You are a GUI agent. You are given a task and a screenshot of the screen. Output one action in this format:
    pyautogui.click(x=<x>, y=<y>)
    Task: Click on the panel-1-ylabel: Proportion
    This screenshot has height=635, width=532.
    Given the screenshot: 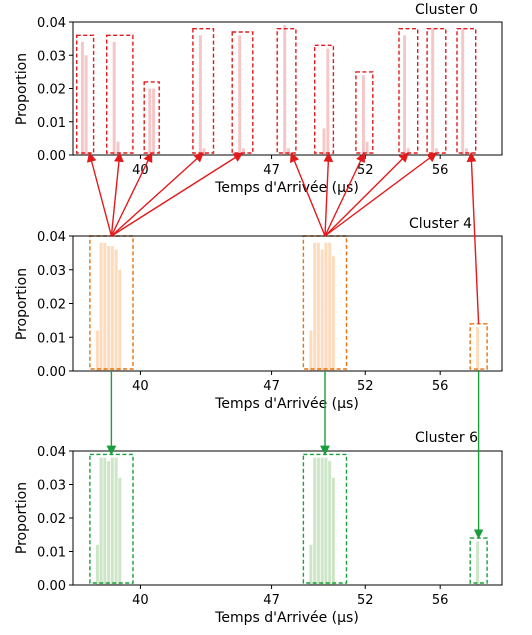 What is the action you would take?
    pyautogui.click(x=22, y=304)
    